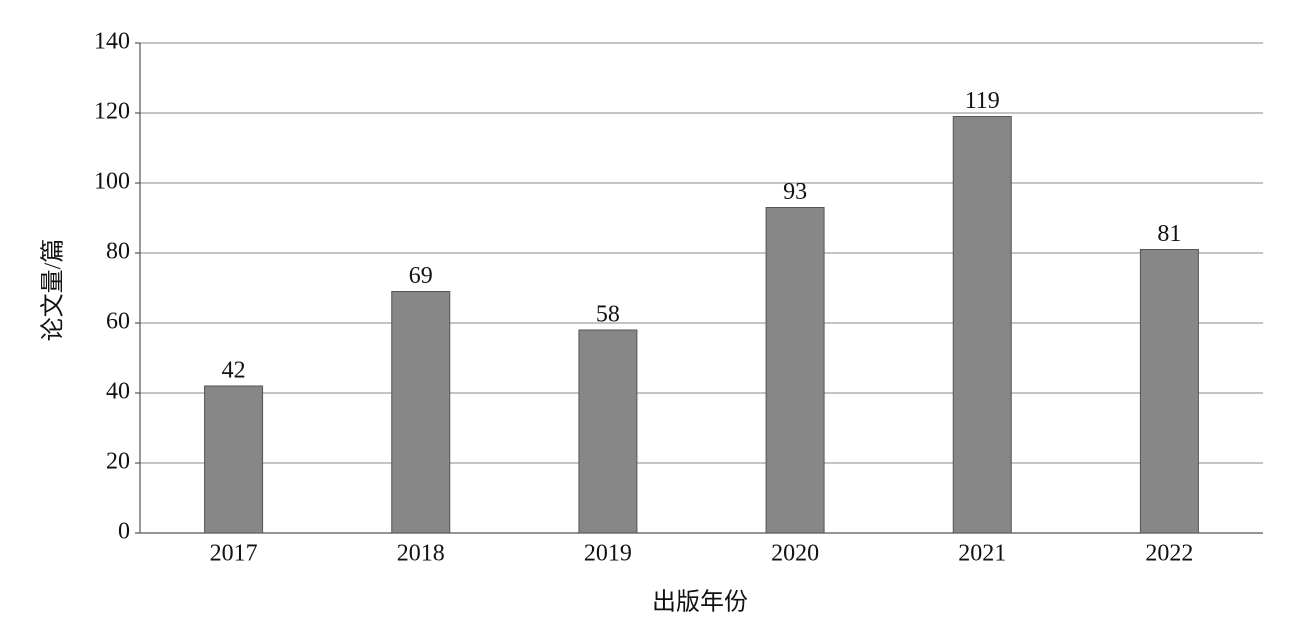 This screenshot has width=1316, height=636. What do you see at coordinates (700, 602) in the screenshot?
I see `x-axis-label: 出版年份` at bounding box center [700, 602].